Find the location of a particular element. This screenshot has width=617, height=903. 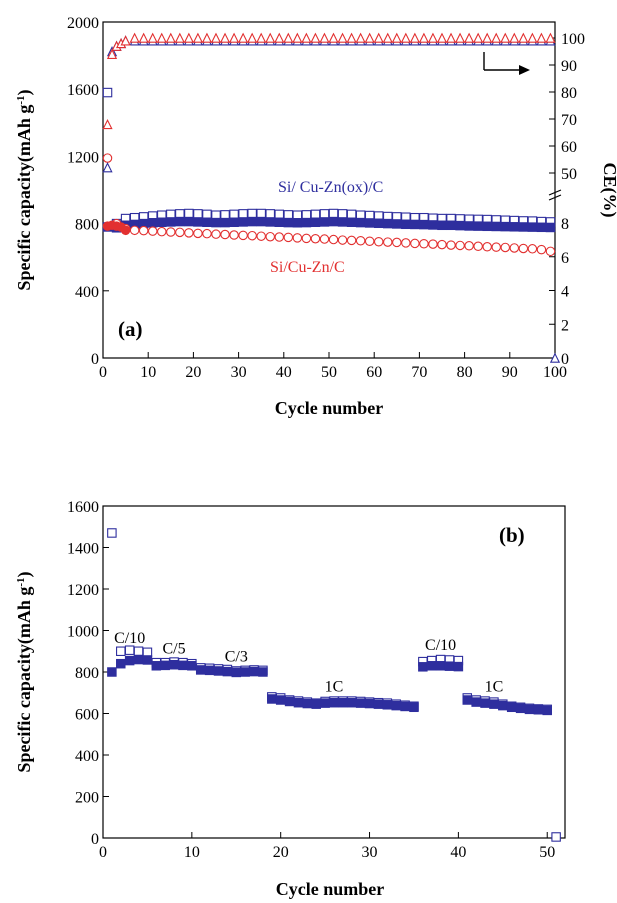

y-tick-label-a: 0 is located at coordinates (95, 359).